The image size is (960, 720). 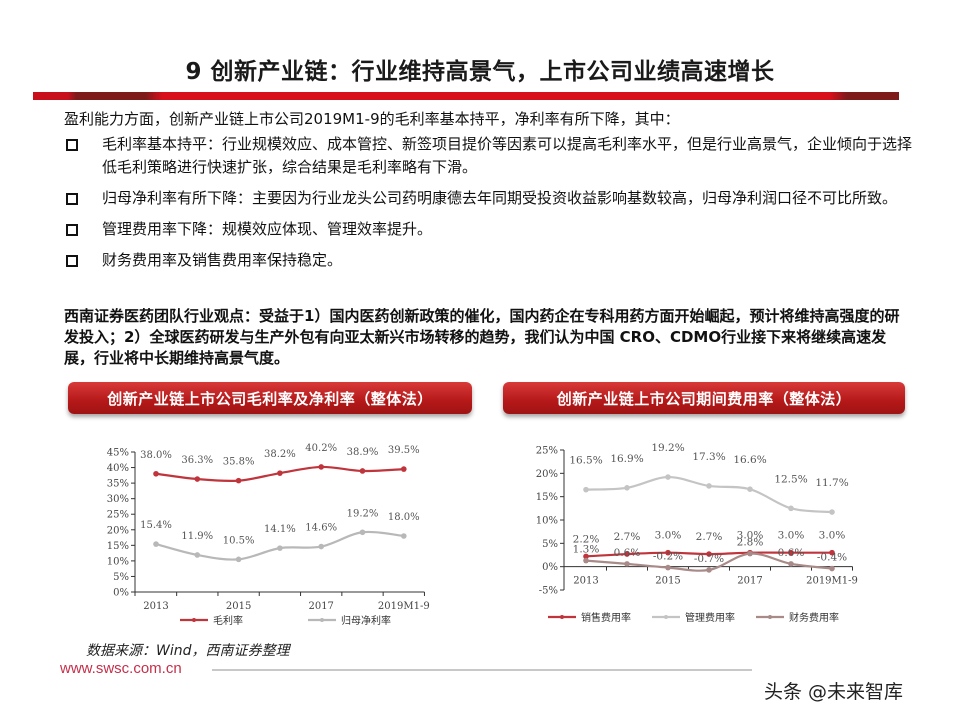 I want to click on data-label: 18.0%, so click(x=404, y=517).